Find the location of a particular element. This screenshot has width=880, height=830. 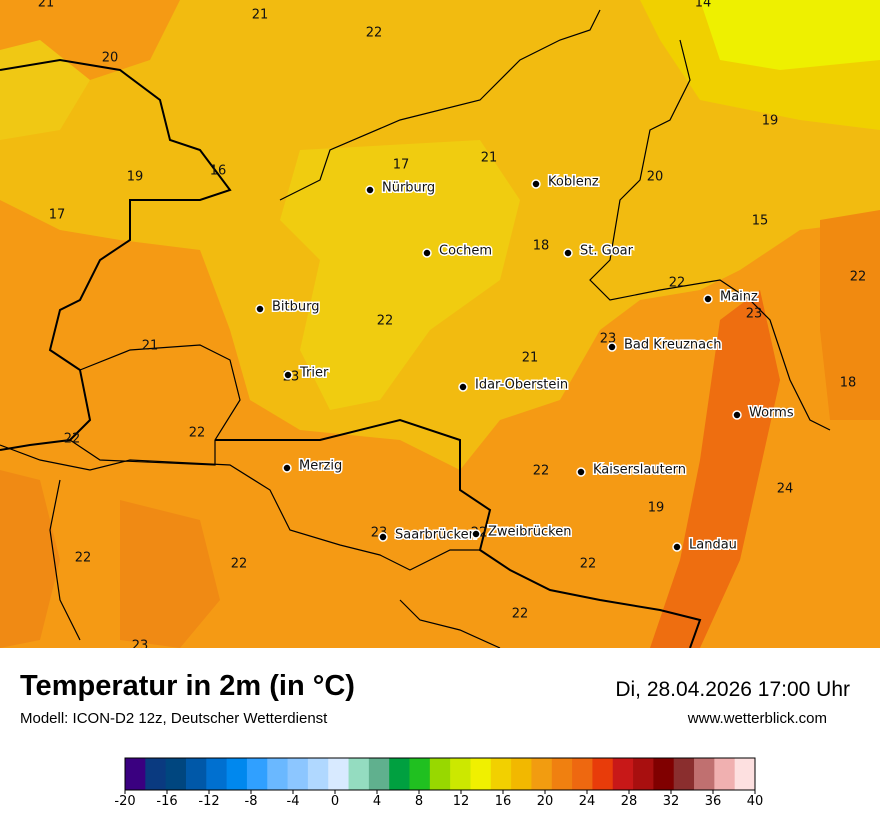

temperature-label: 18 is located at coordinates (848, 383).